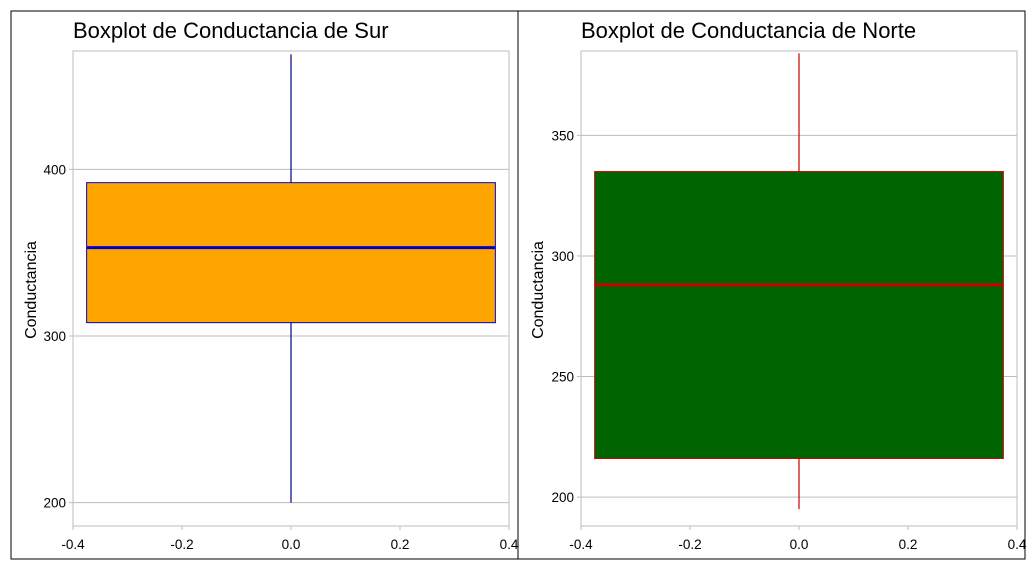  I want to click on y-tick-label: 400, so click(54, 169).